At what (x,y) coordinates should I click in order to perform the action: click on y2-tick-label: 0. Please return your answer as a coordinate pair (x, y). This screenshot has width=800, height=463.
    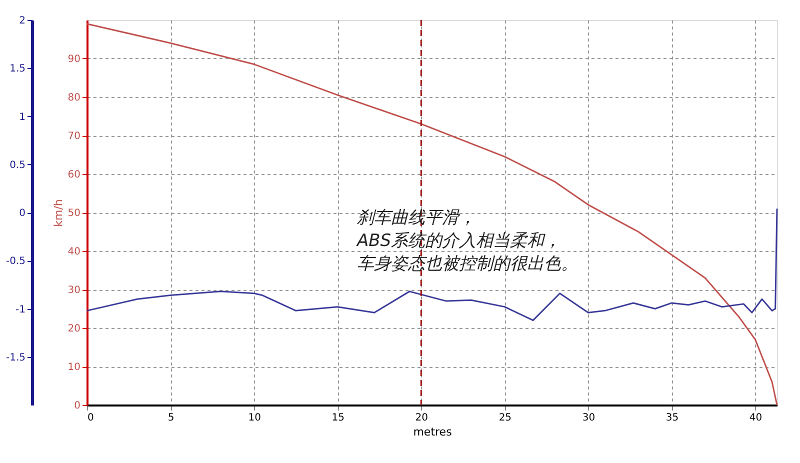
    Looking at the image, I should click on (22, 213).